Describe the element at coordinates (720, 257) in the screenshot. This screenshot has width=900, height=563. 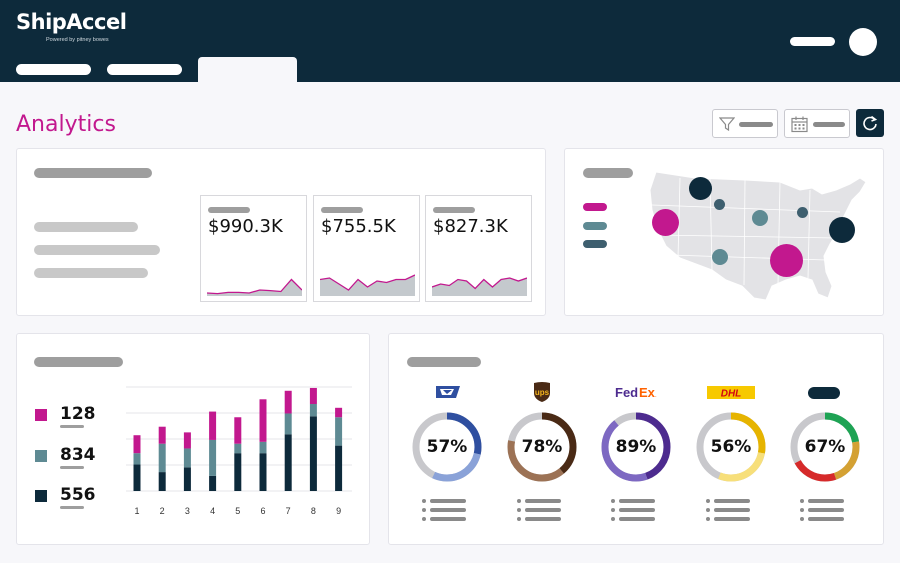
I see `map-bubble-southwest` at that location.